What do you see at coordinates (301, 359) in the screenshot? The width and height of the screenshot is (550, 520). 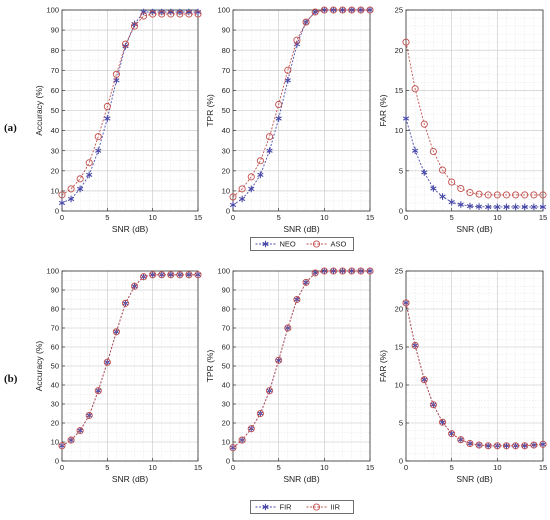 I see `series-line-iir` at bounding box center [301, 359].